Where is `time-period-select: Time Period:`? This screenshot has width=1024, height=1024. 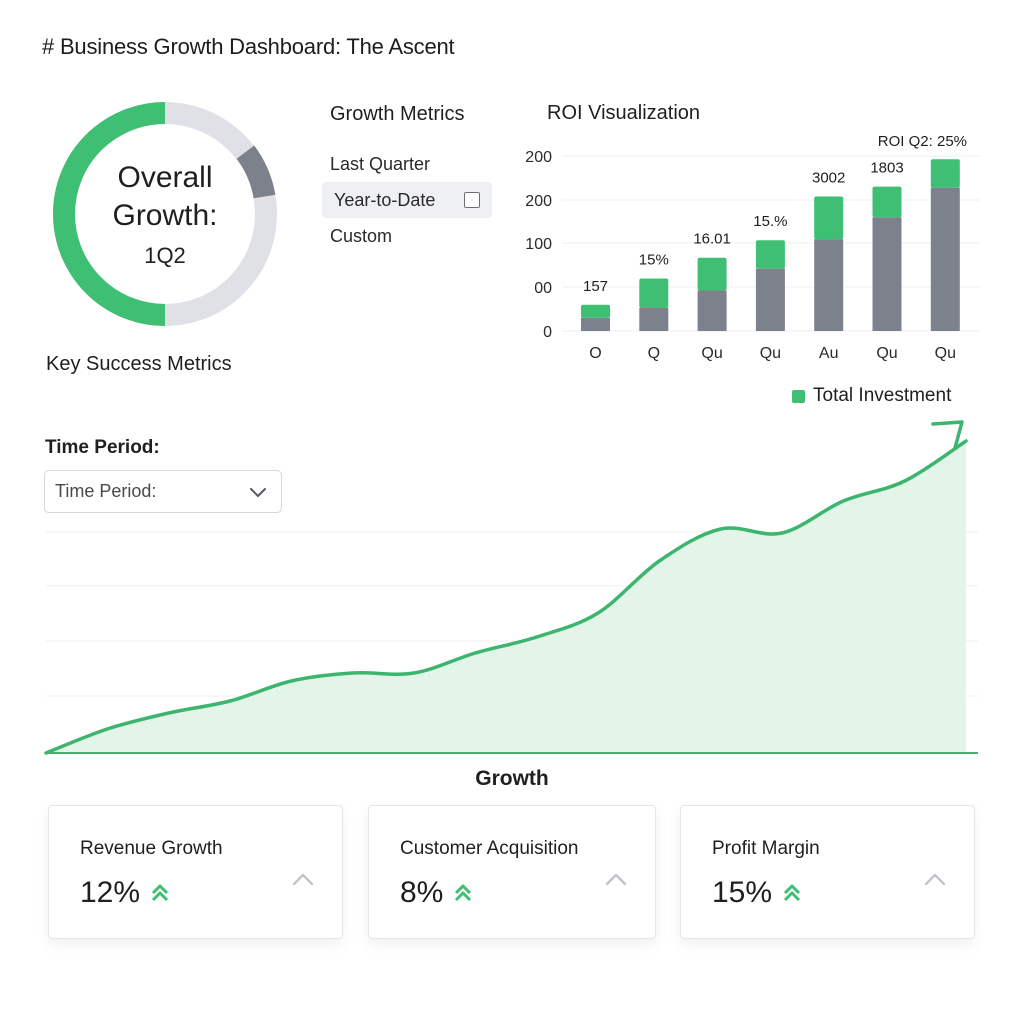 time-period-select: Time Period: is located at coordinates (163, 491).